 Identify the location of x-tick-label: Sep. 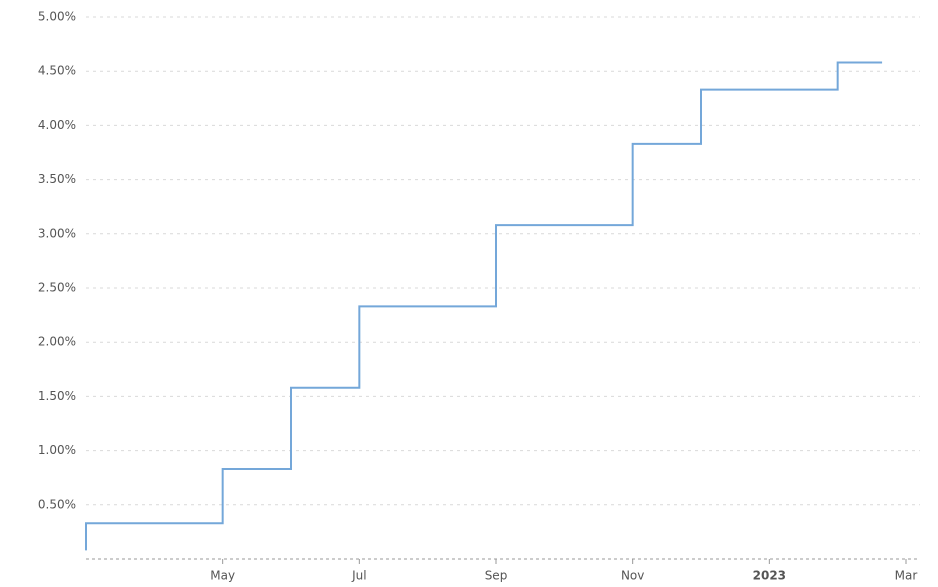
(496, 576).